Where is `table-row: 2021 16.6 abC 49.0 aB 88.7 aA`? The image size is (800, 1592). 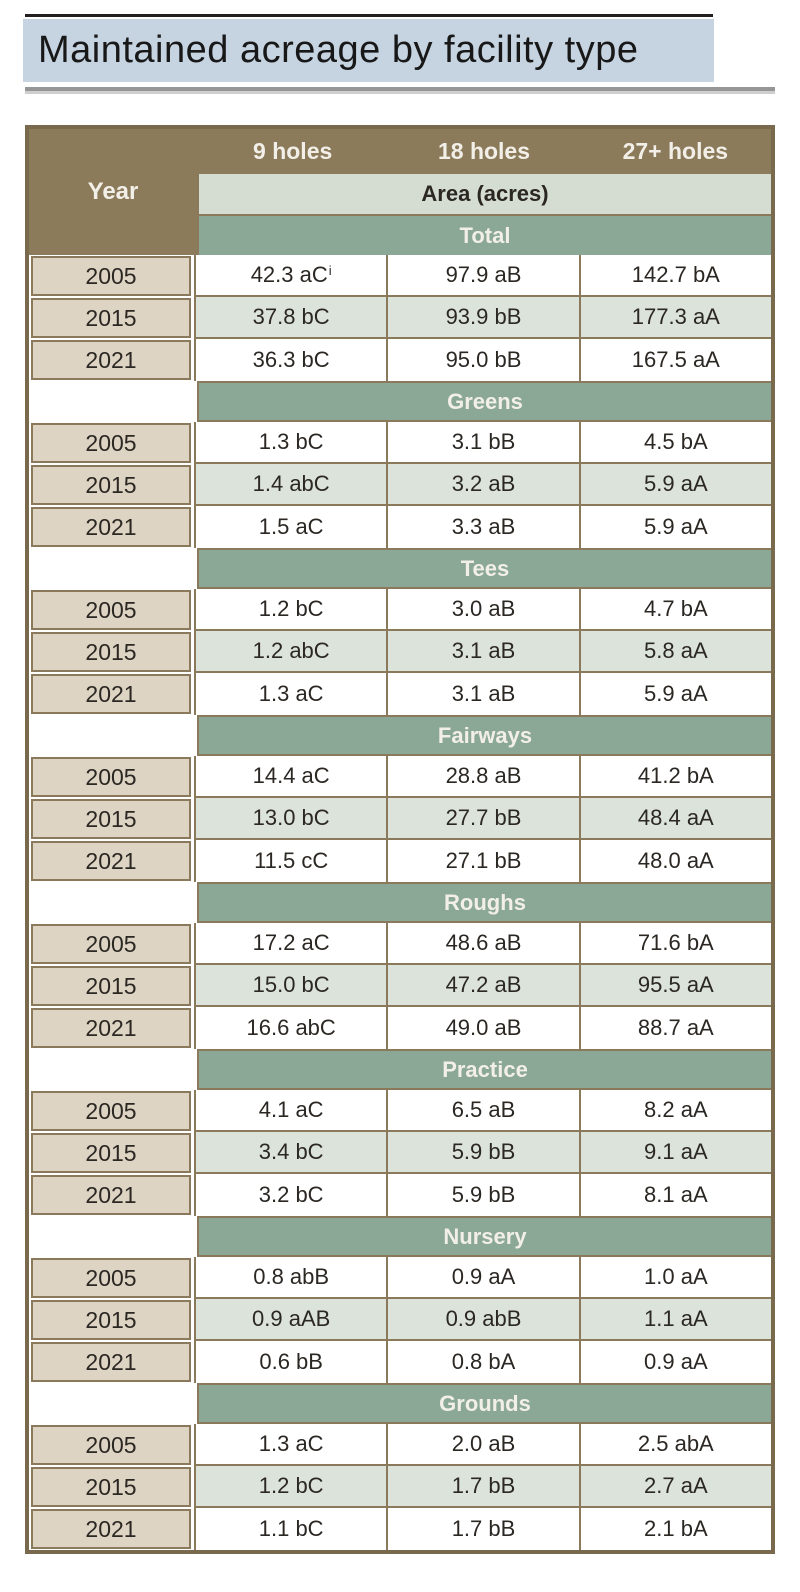 table-row: 2021 16.6 abC 49.0 aB 88.7 aA is located at coordinates (400, 1028).